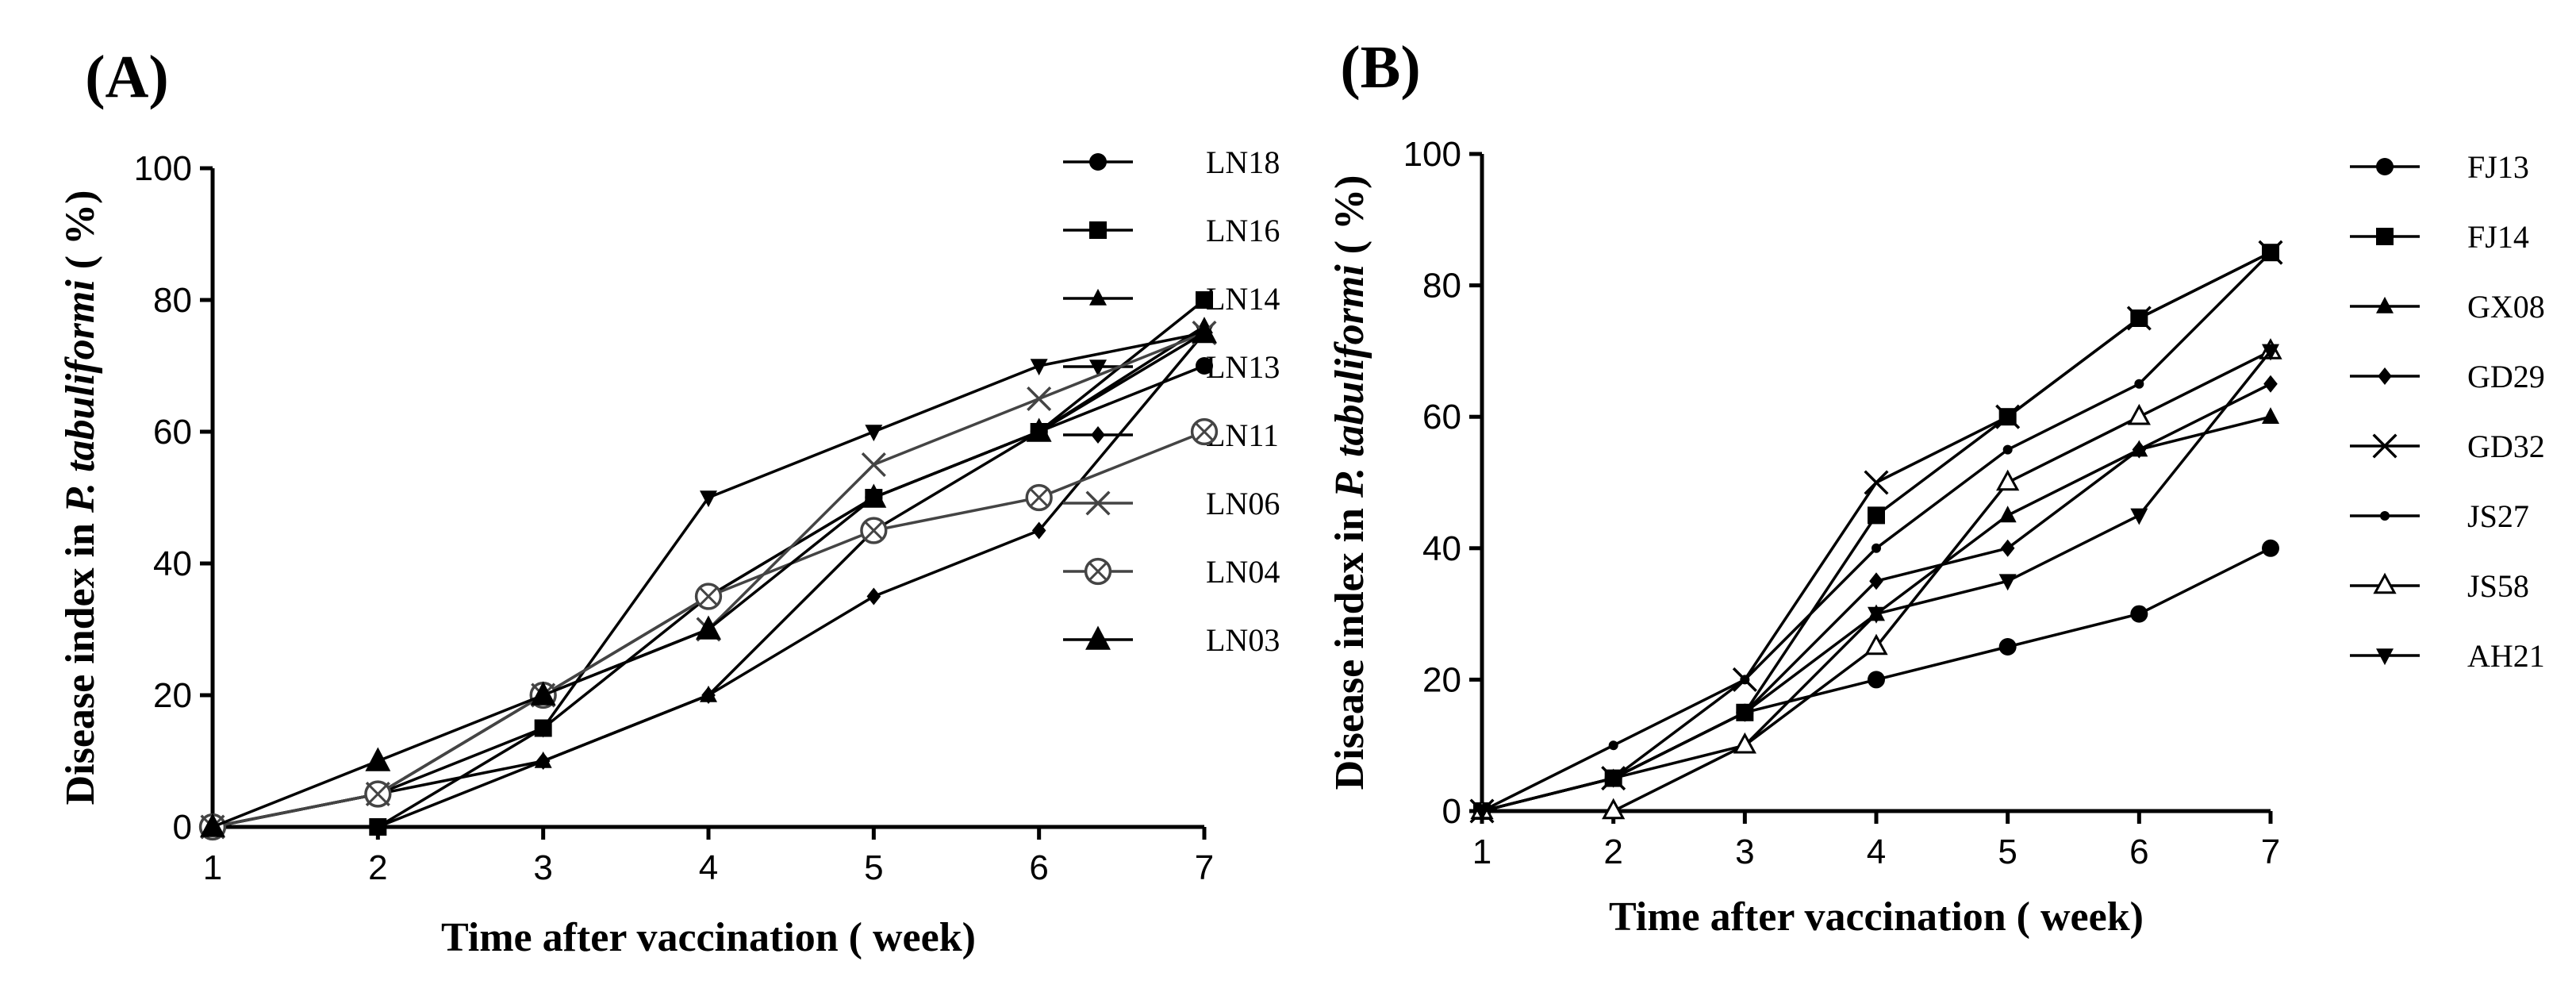 The height and width of the screenshot is (992, 2576). Describe the element at coordinates (1441, 417) in the screenshot. I see `panel-b-y-tick-label: 60` at that location.